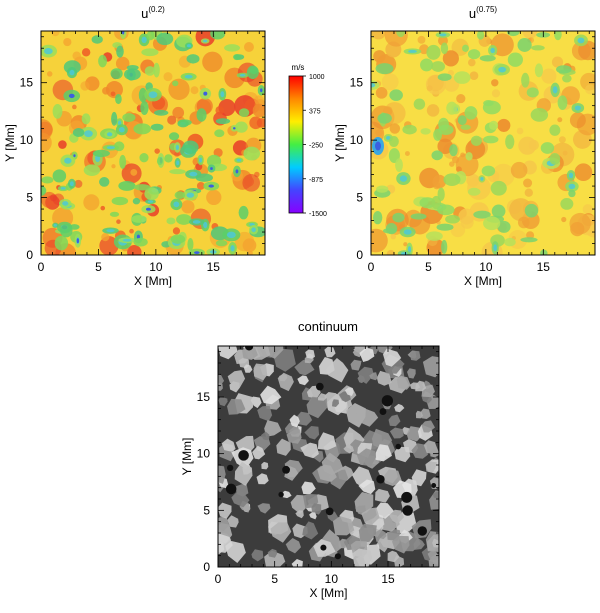  I want to click on chart-title-superscript: (0.75), so click(486, 9).